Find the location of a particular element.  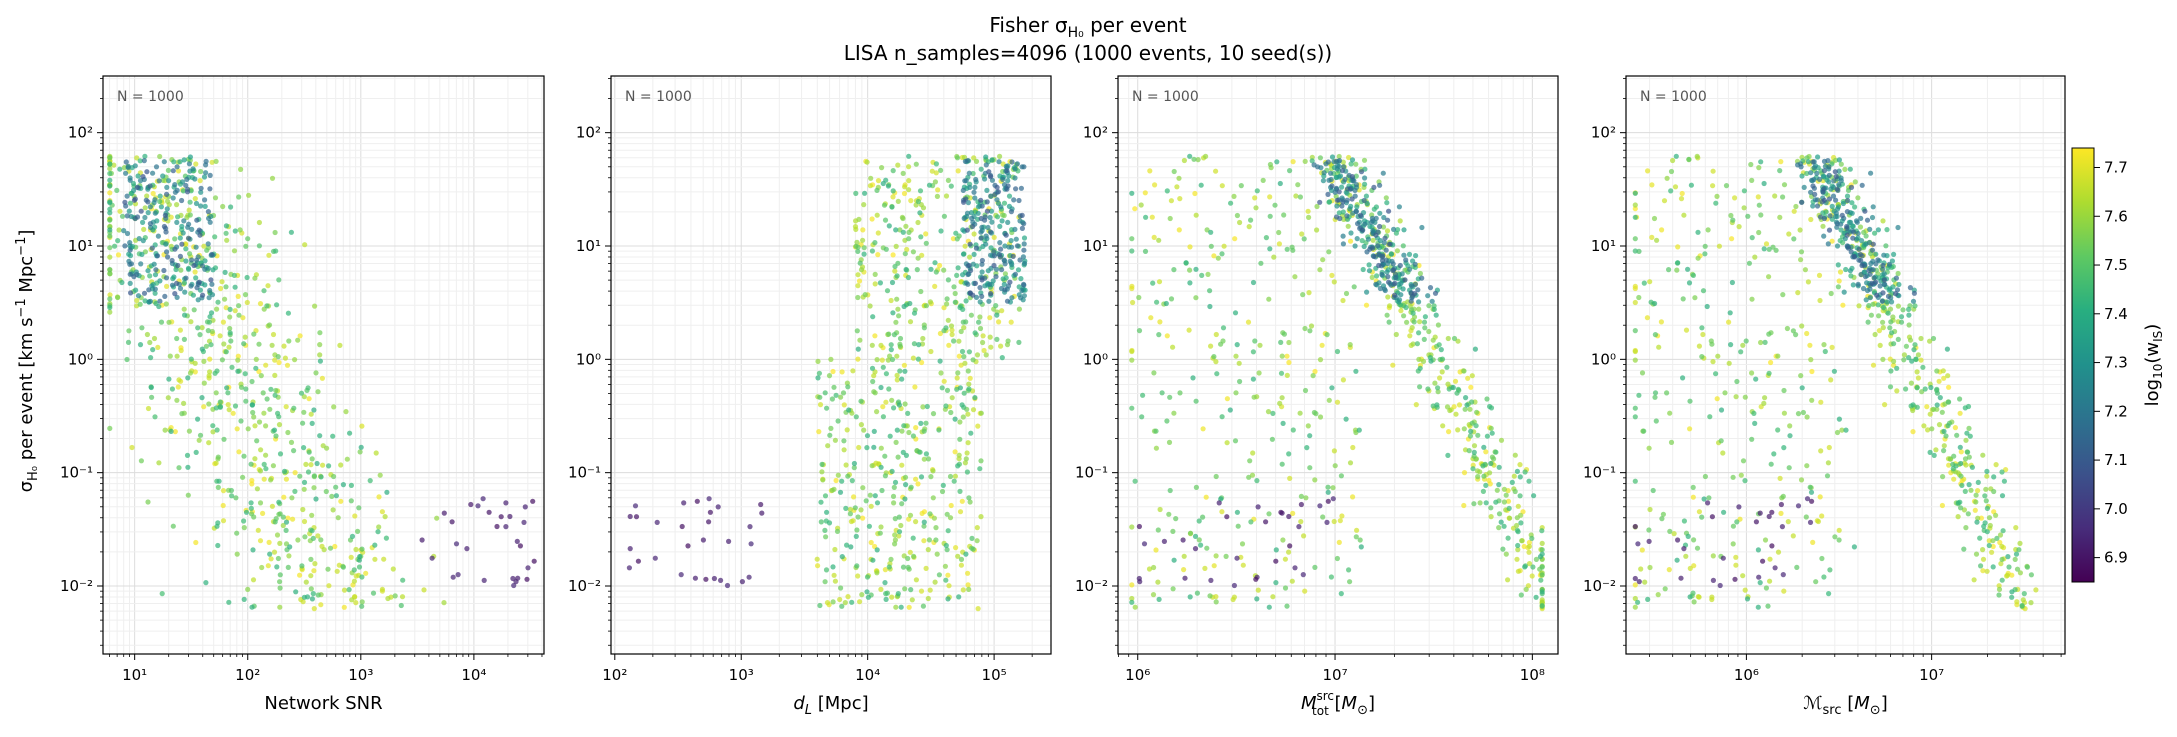

x-tick-label: 10⁷ is located at coordinates (1931, 675).